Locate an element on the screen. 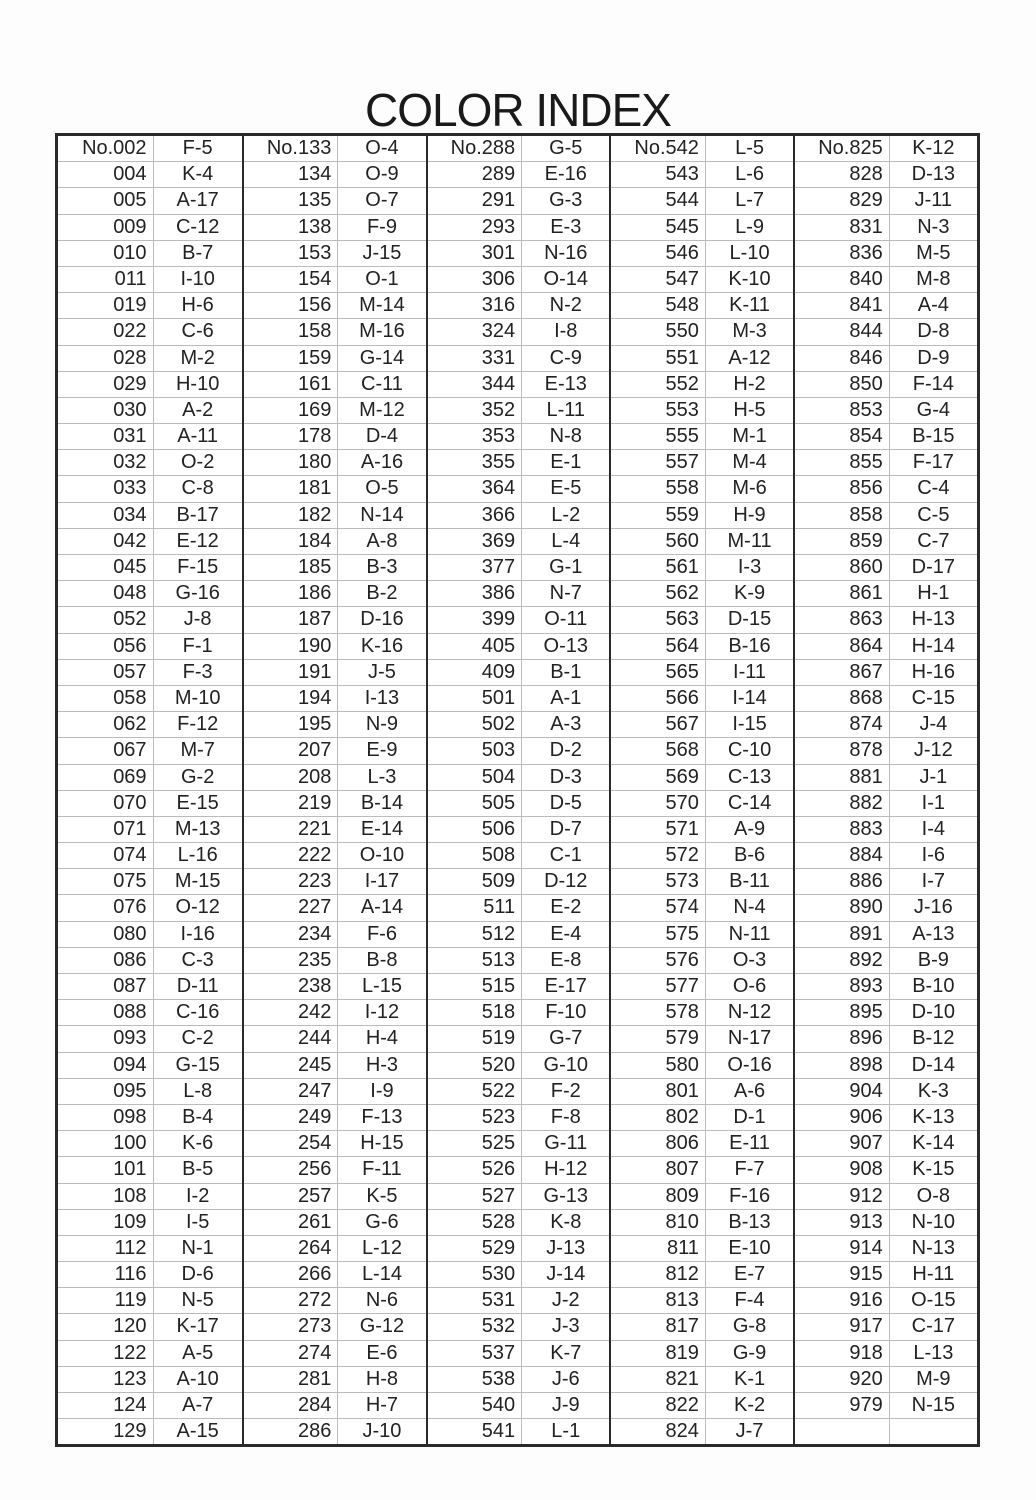 Image resolution: width=1036 pixels, height=1500 pixels. table-row: 540 J-9 is located at coordinates (518, 1405).